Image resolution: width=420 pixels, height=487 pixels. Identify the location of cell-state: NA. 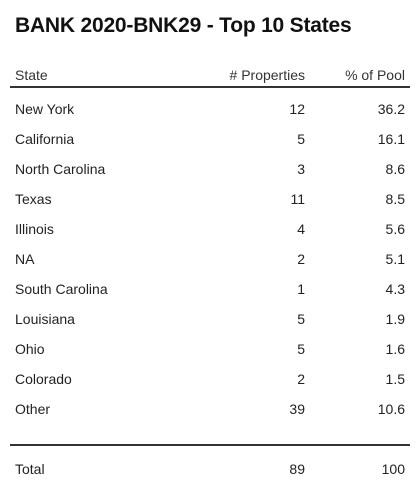
(25, 259).